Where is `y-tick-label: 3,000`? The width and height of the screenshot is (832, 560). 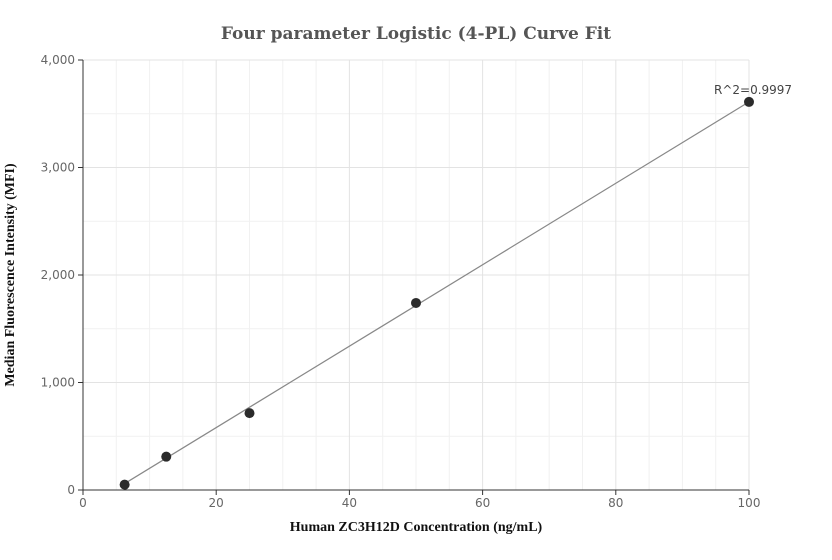 y-tick-label: 3,000 is located at coordinates (58, 168).